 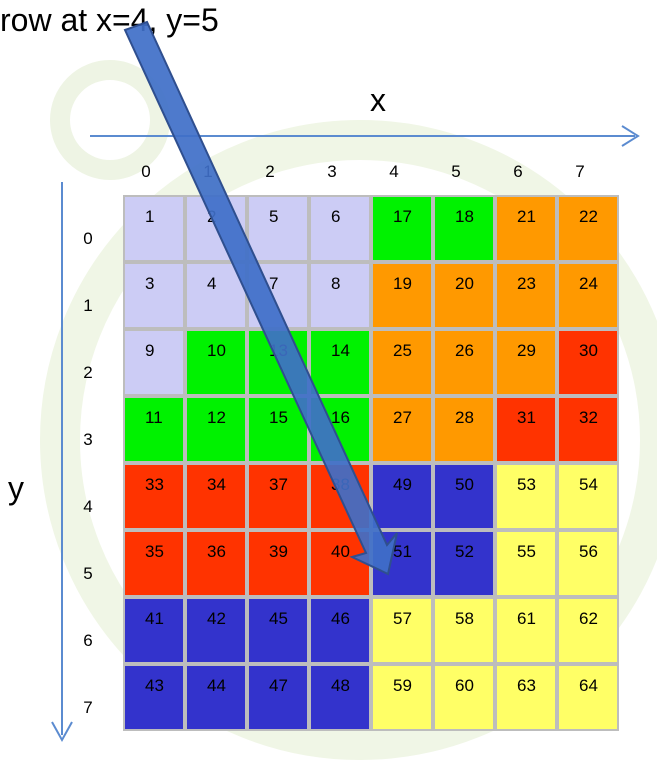 What do you see at coordinates (464, 429) in the screenshot?
I see `grid-cell: 28` at bounding box center [464, 429].